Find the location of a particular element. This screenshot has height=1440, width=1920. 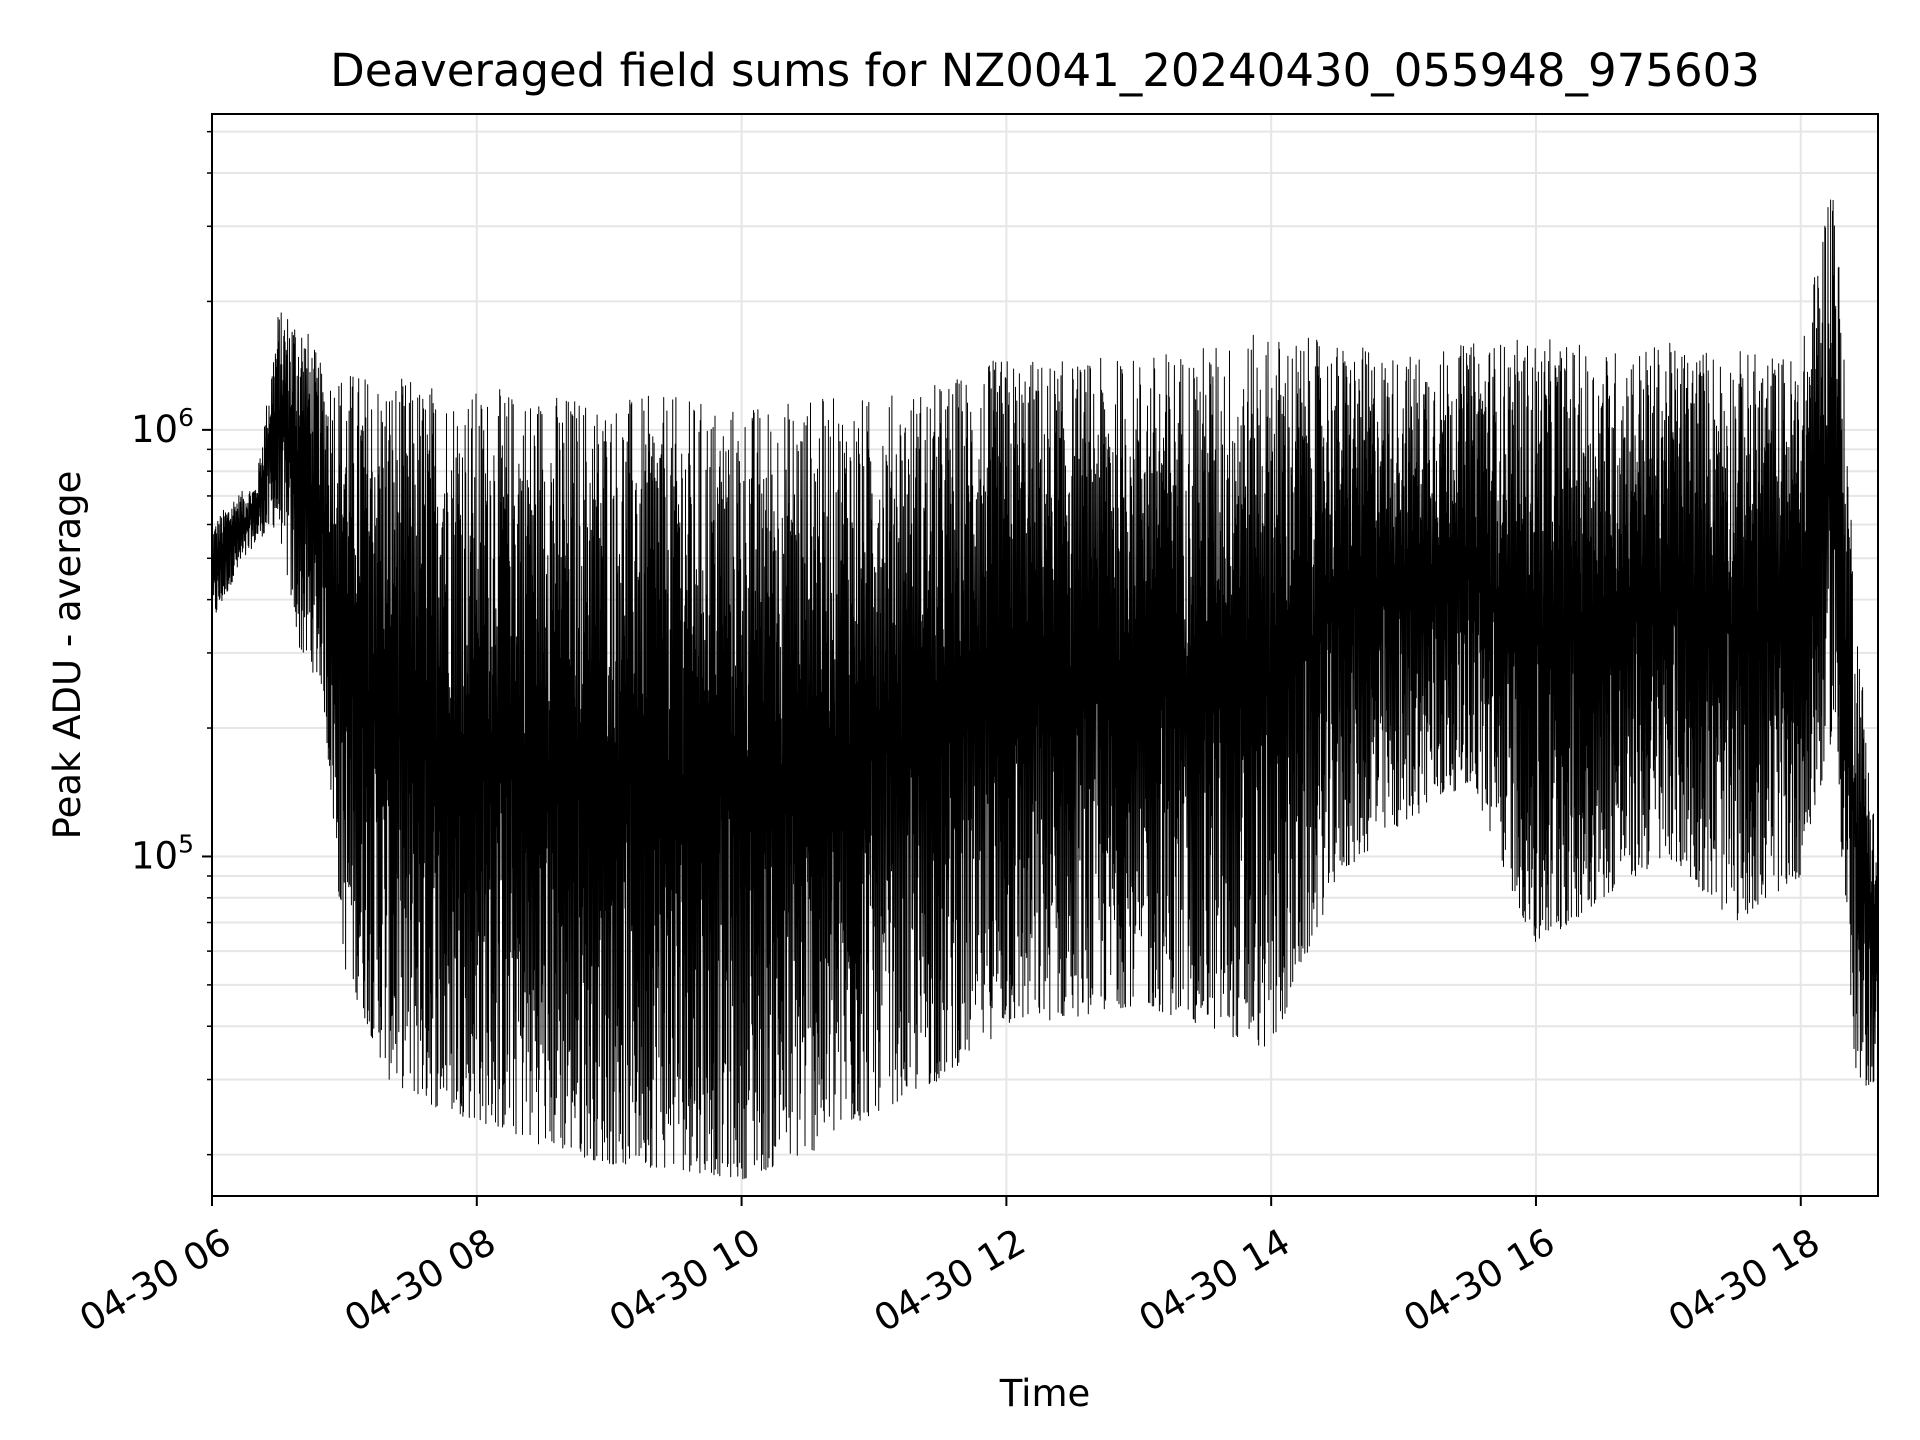

x-axis-label: Time is located at coordinates (1045, 1393).